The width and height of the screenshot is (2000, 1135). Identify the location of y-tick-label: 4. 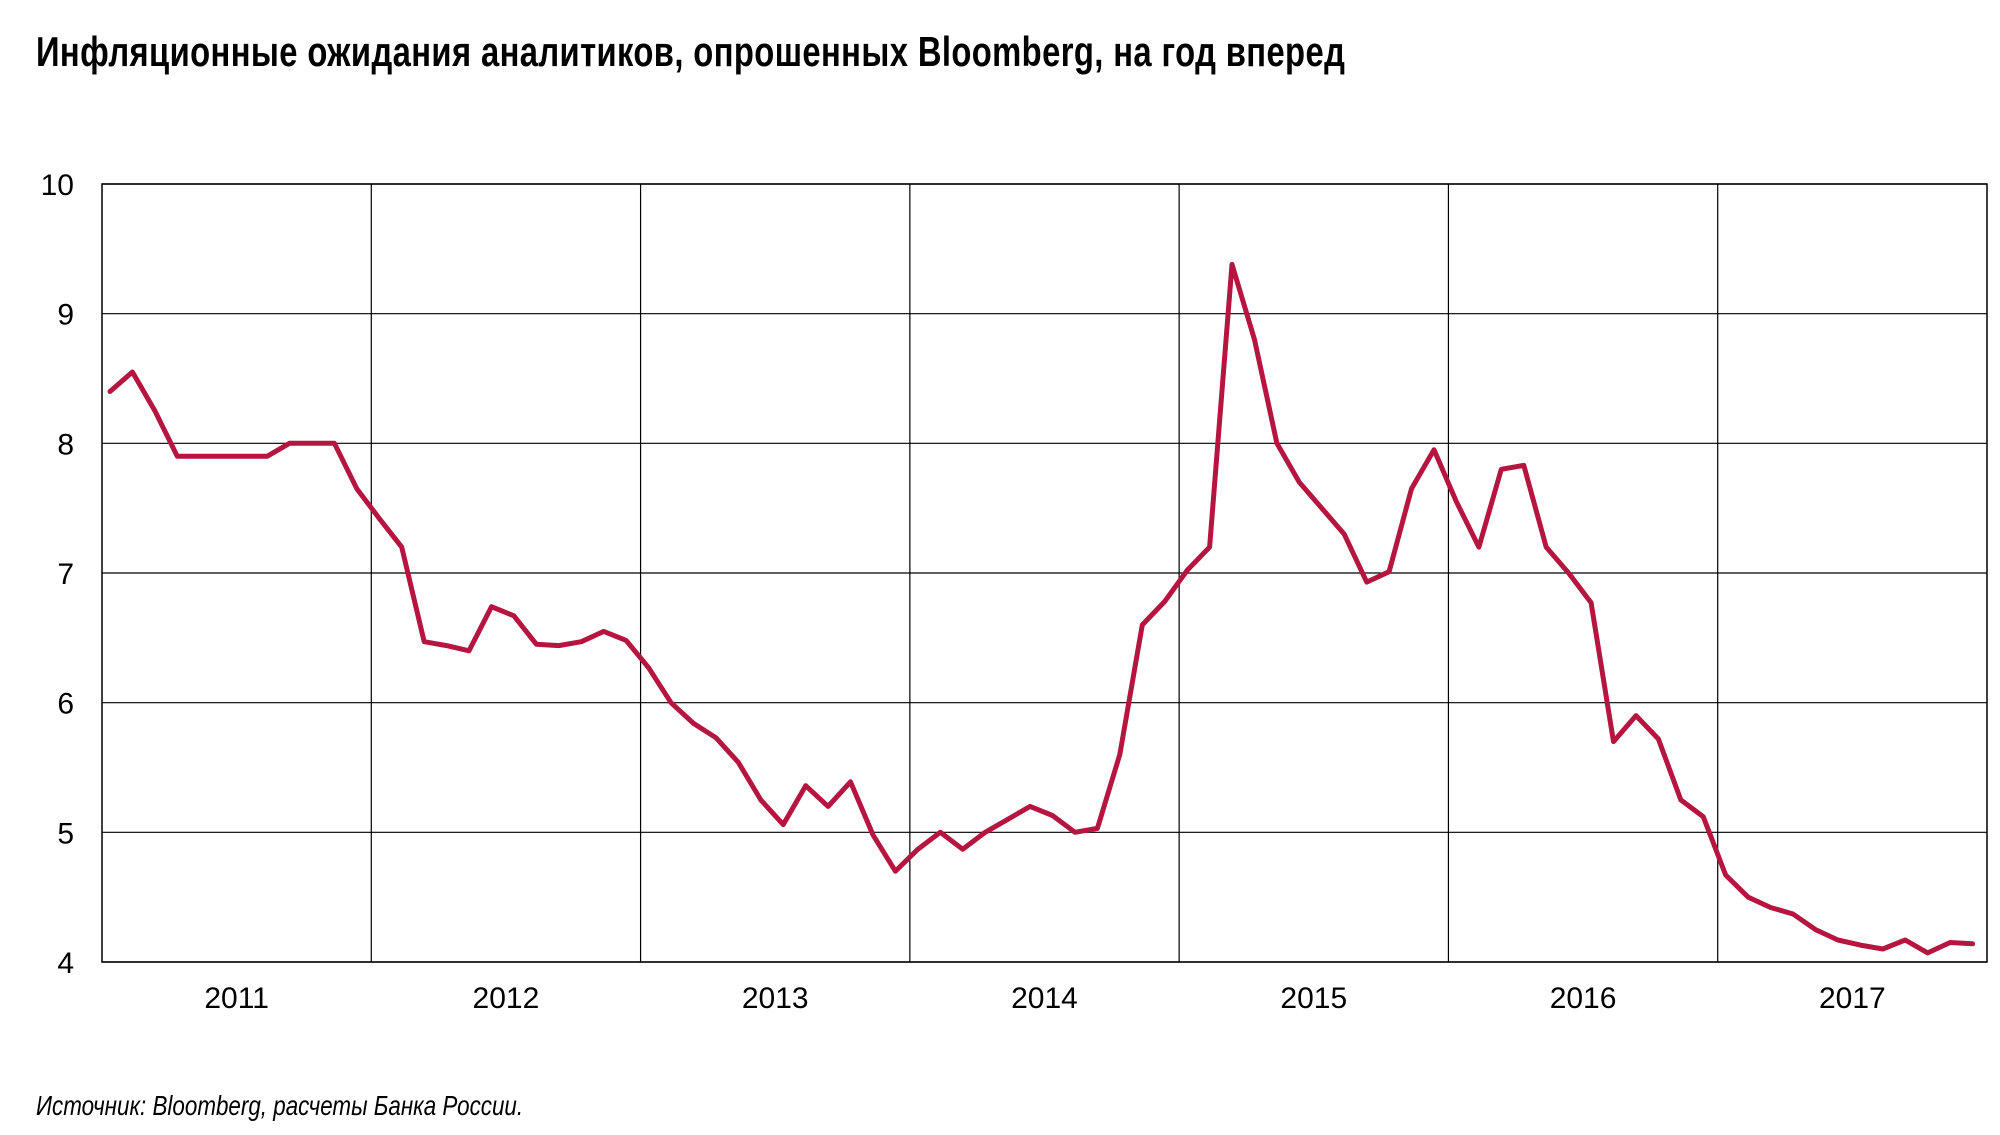
(65, 963).